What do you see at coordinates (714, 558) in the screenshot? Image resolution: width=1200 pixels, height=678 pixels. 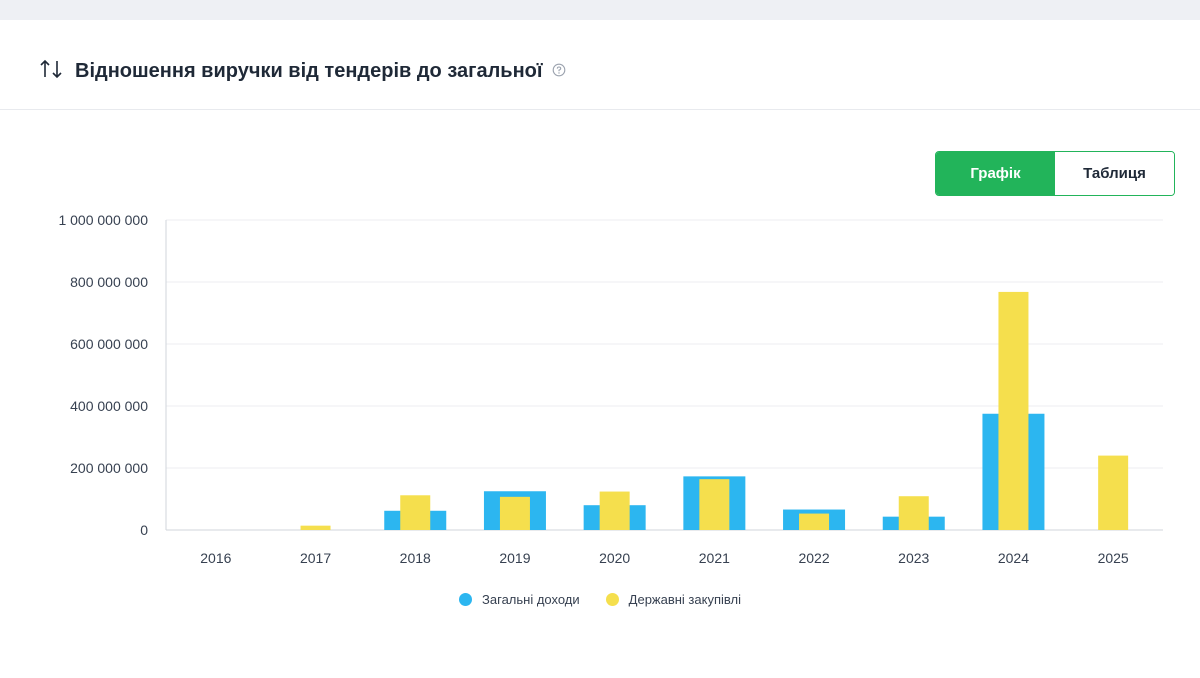 I see `x-tick-label: 2021` at bounding box center [714, 558].